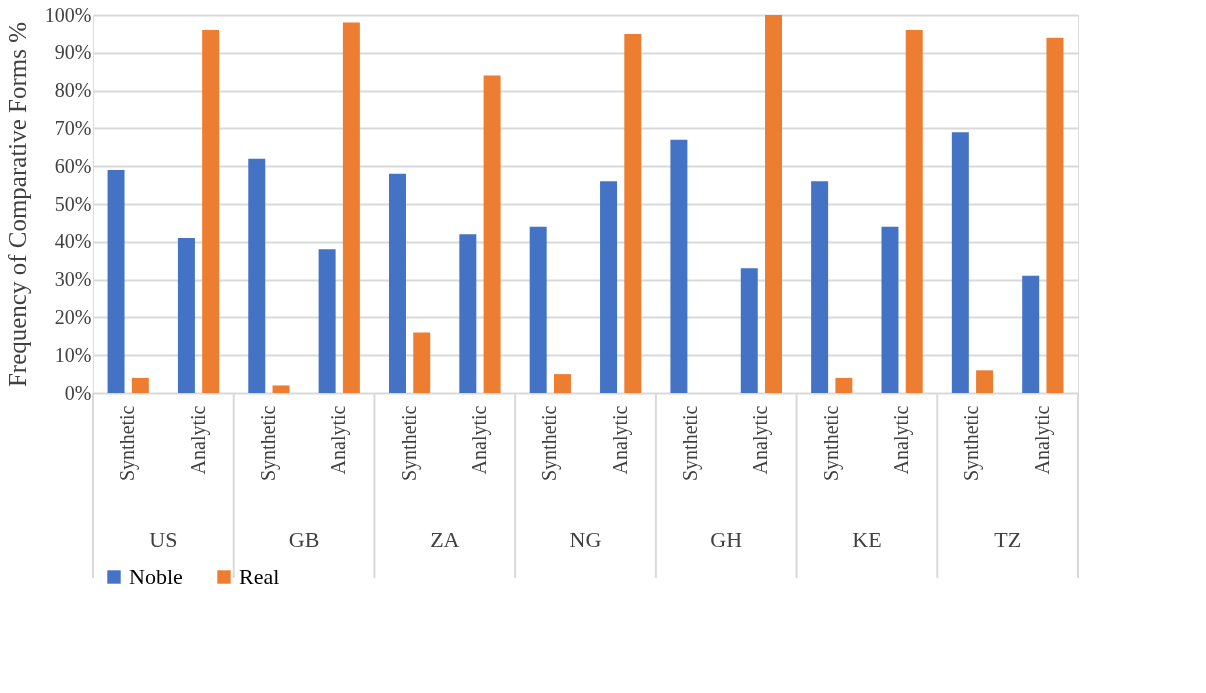 This screenshot has height=693, width=1206. Describe the element at coordinates (78, 392) in the screenshot. I see `y-tick-label: 0%` at that location.